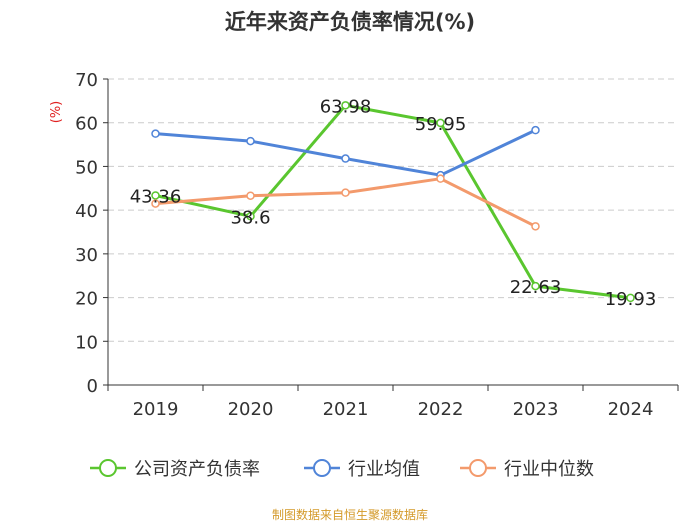 The height and width of the screenshot is (525, 700). I want to click on y-tick-label-50: 50, so click(86, 167).